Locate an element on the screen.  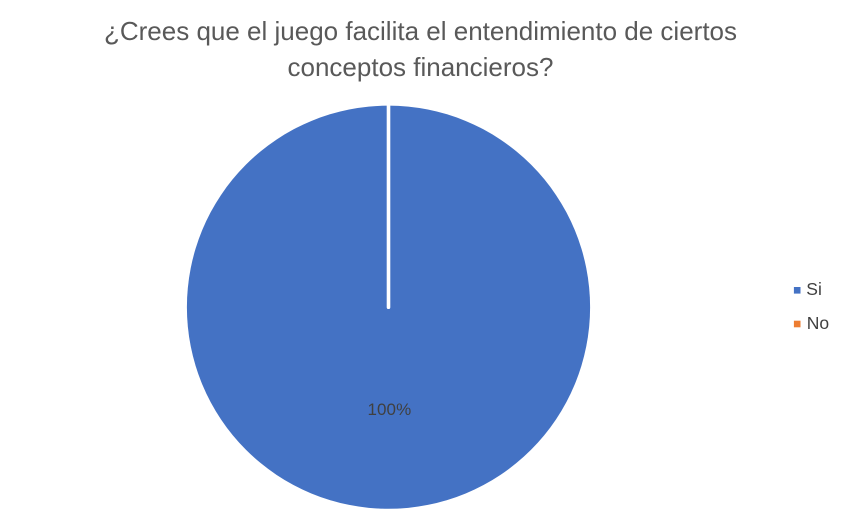
svg-text: No is located at coordinates (818, 323).